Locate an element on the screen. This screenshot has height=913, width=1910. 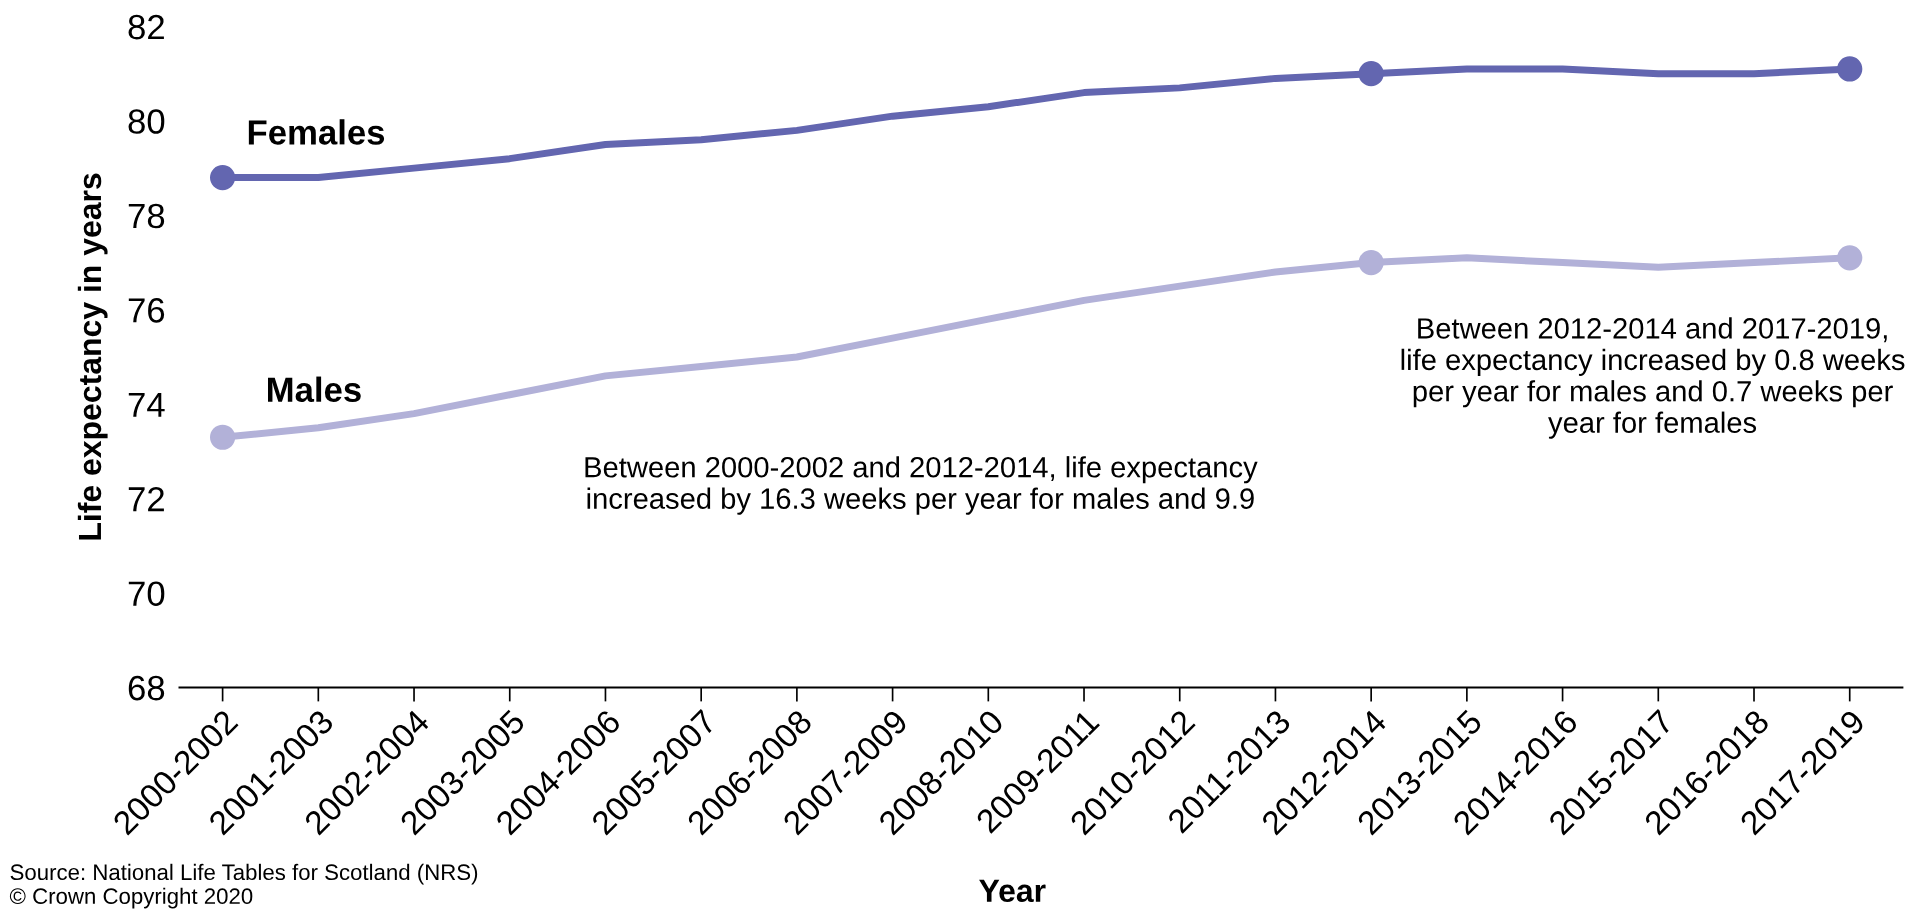
y-tick-label: 76 is located at coordinates (146, 310).